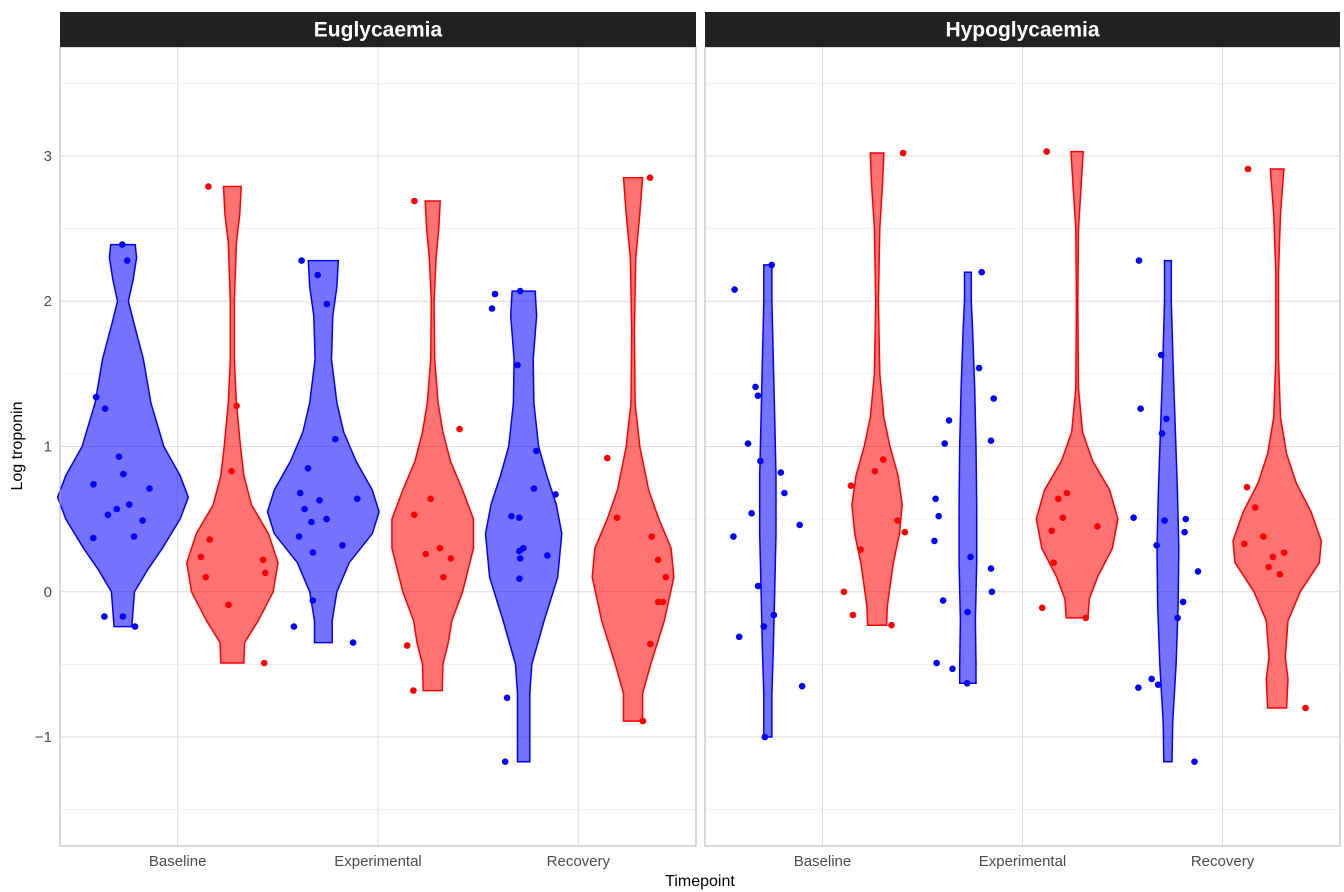  What do you see at coordinates (378, 29) in the screenshot?
I see `facet-strip` at bounding box center [378, 29].